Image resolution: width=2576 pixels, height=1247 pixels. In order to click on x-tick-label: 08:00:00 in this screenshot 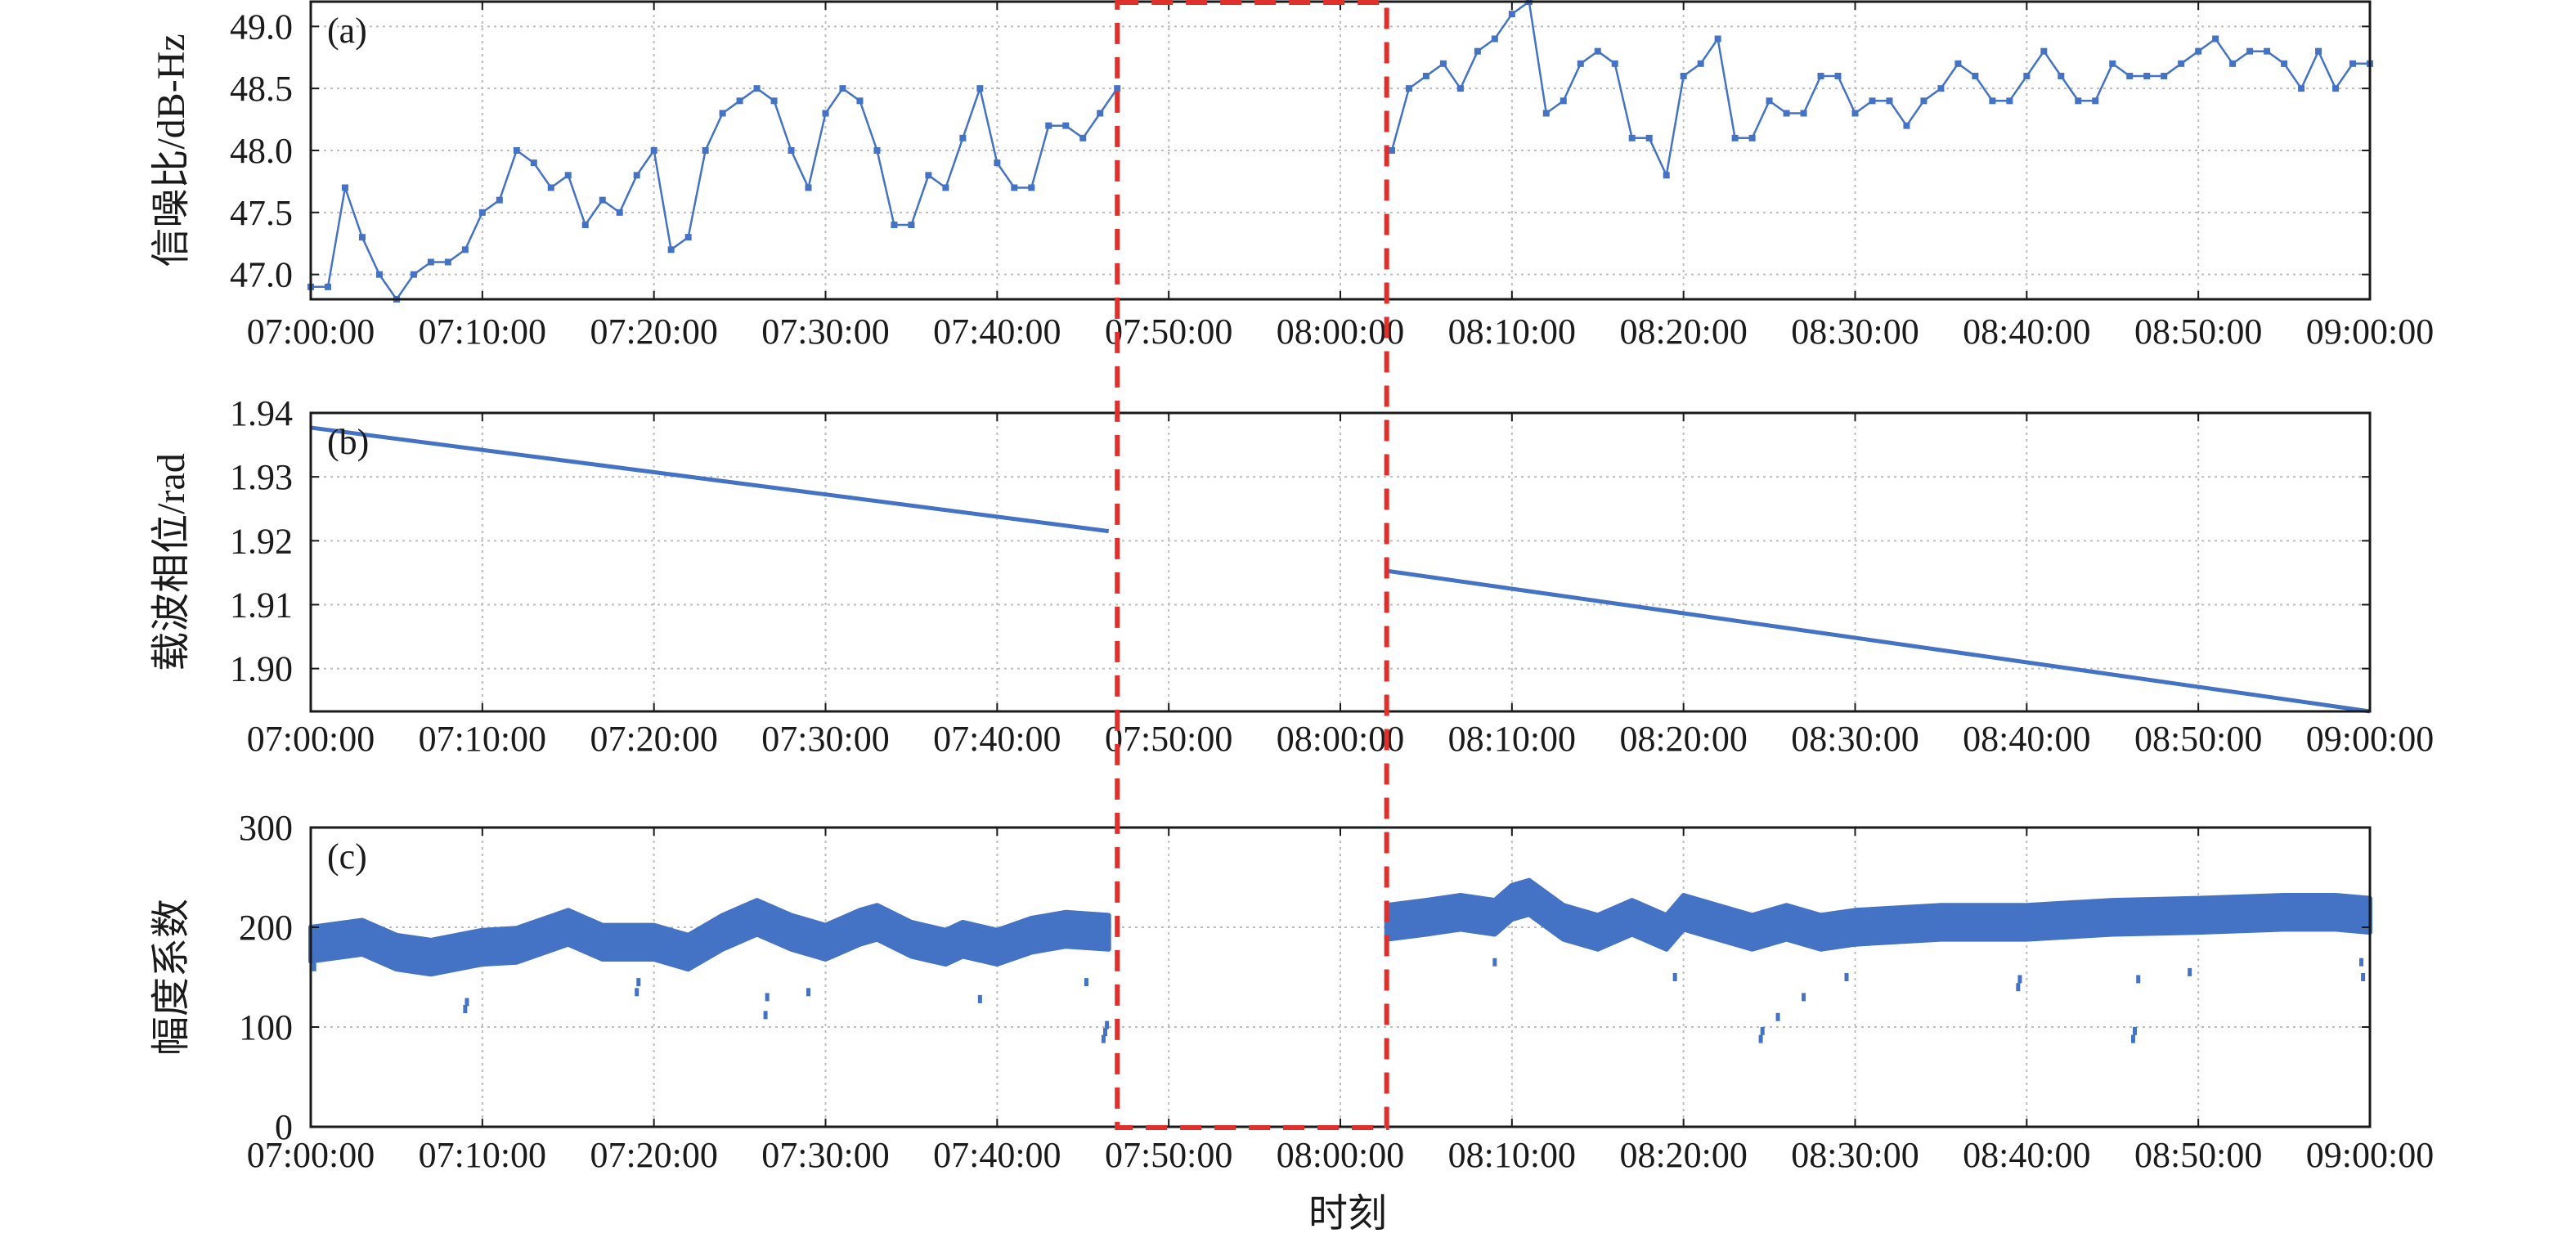, I will do `click(1341, 1155)`.